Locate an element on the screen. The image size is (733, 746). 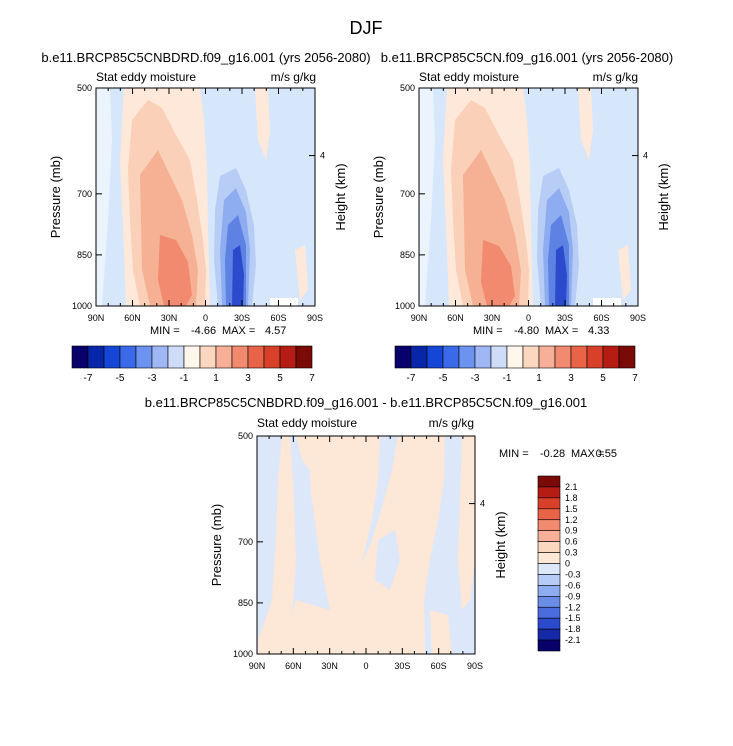
positive-region-upper is located at coordinates (262, 124).